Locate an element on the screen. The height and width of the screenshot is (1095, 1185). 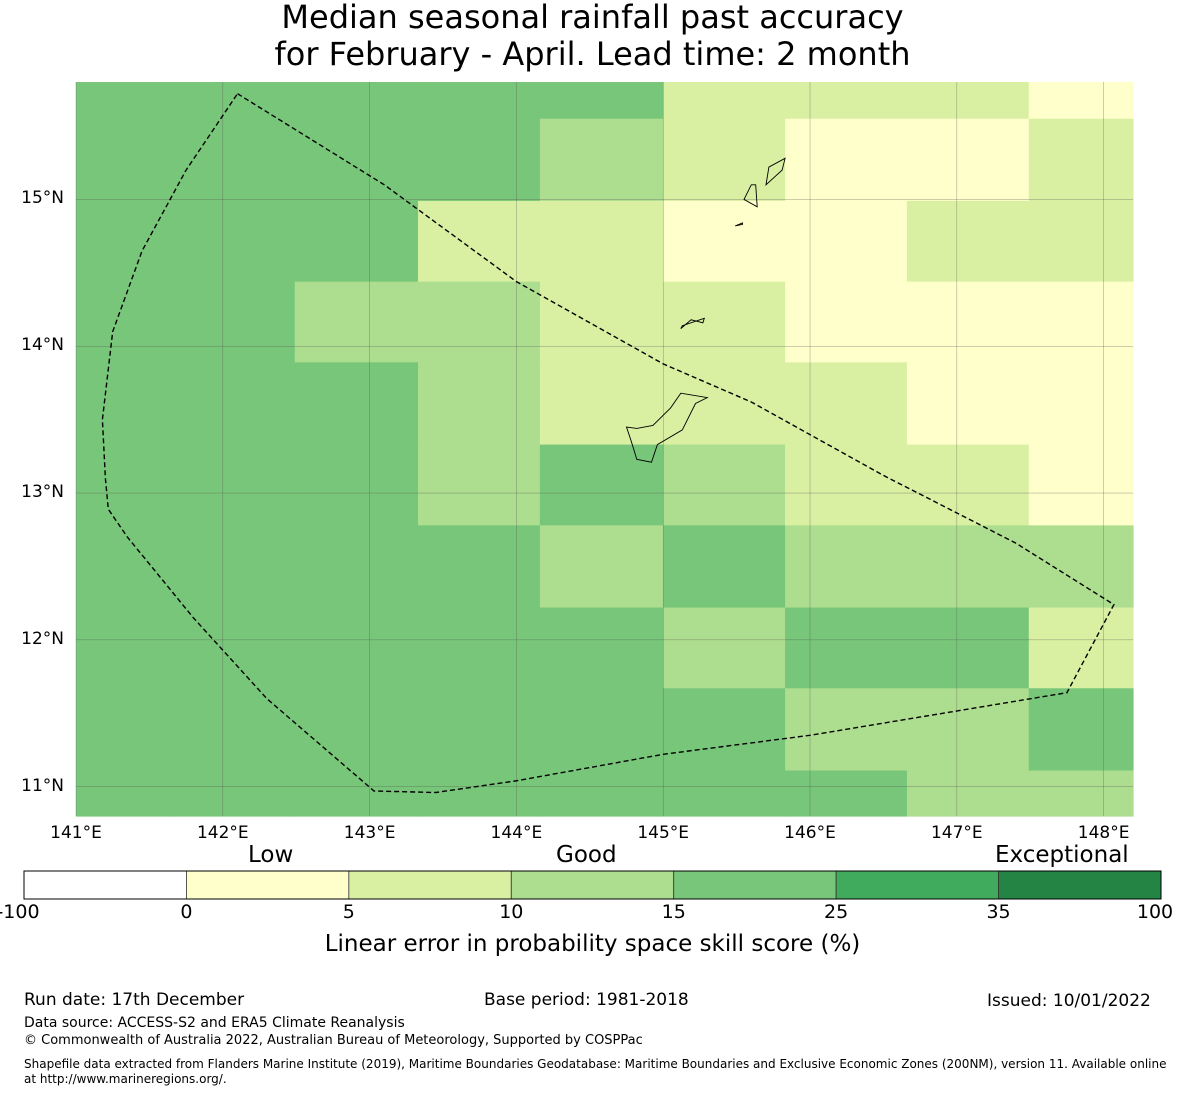
lat-tick-label: 11°N is located at coordinates (42, 785).